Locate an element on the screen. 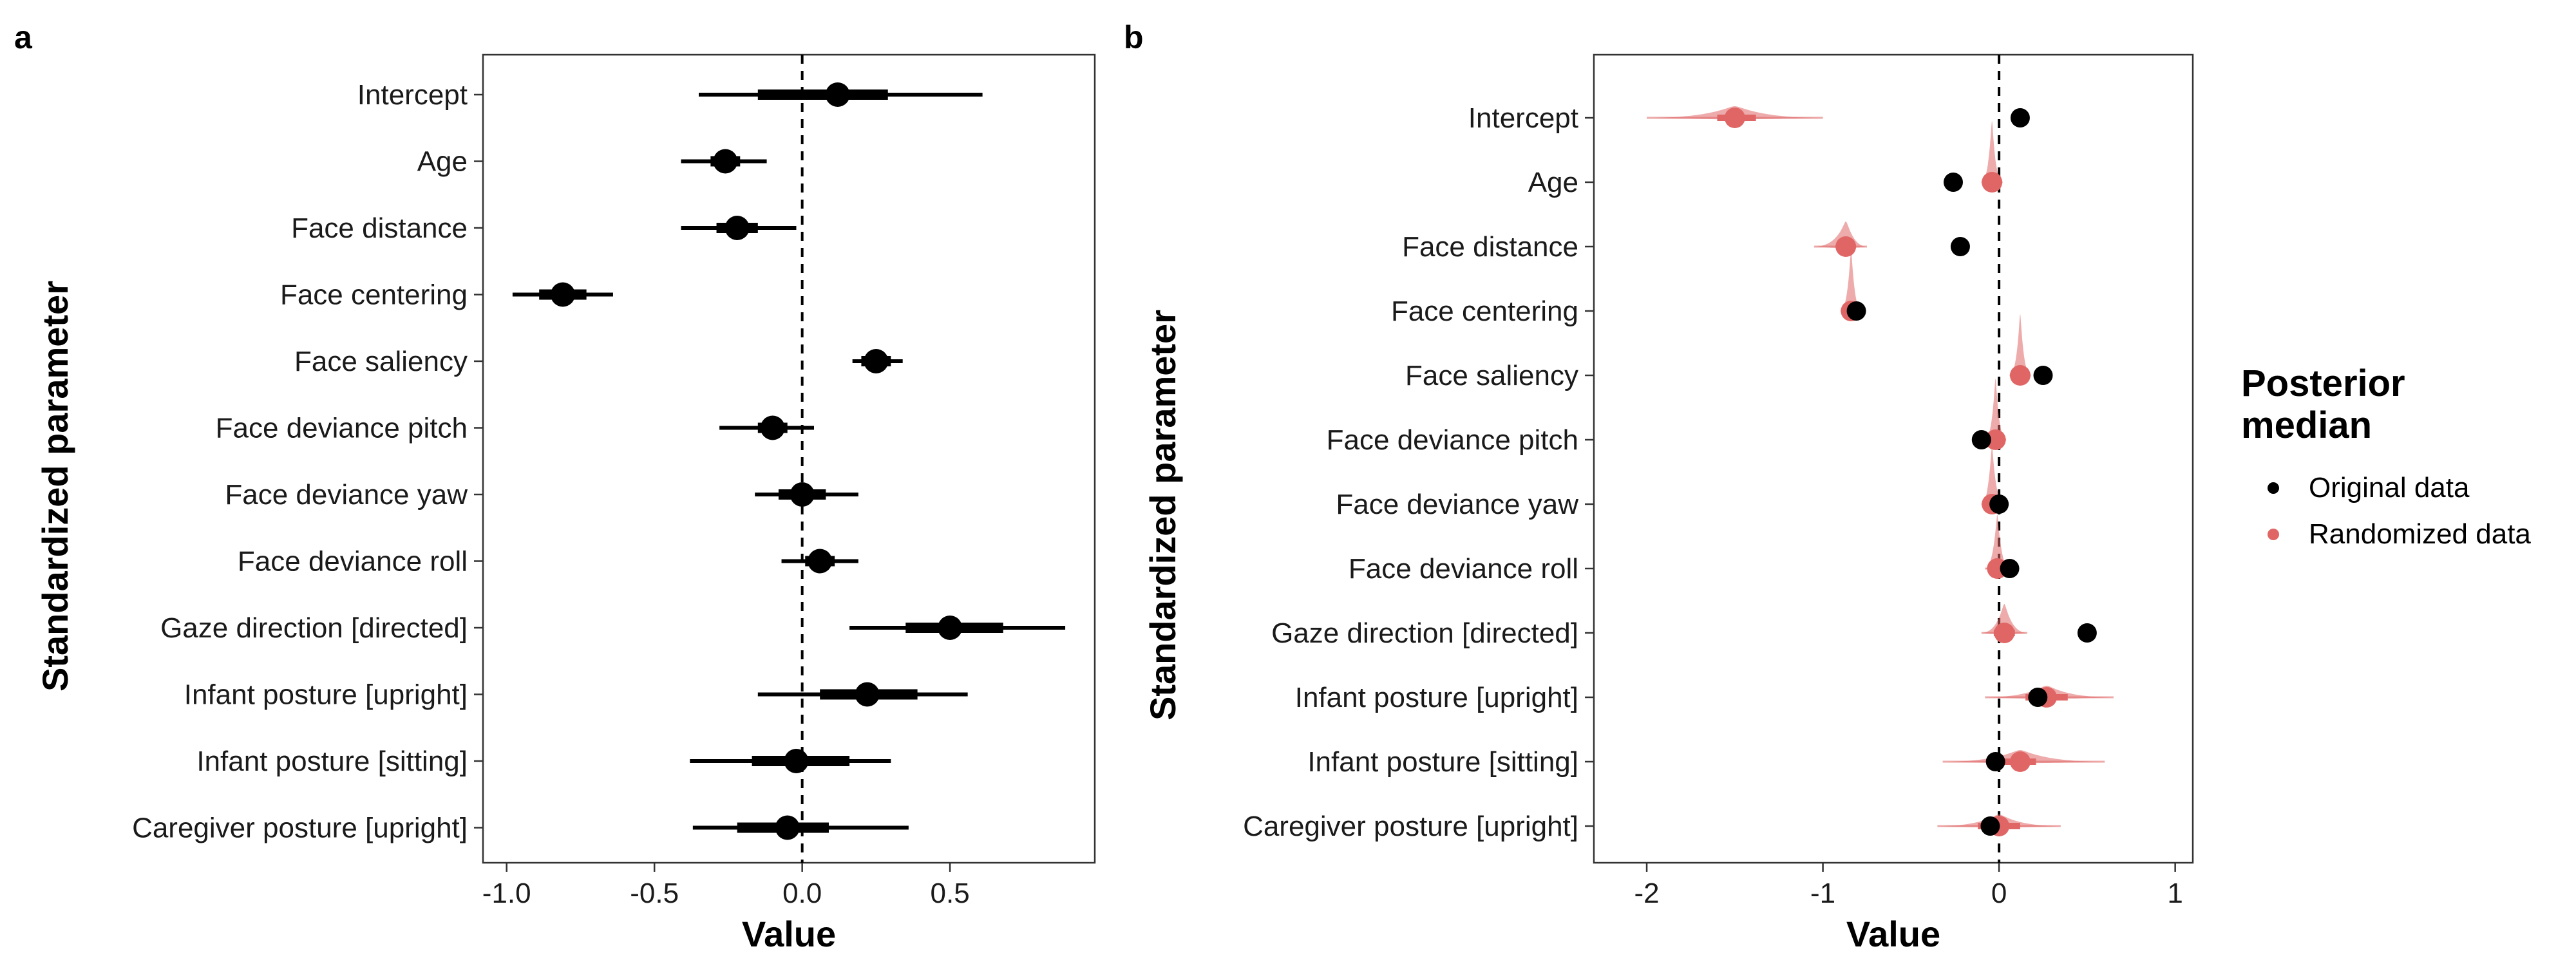 The width and height of the screenshot is (2576, 969). original-median-point-age is located at coordinates (1954, 182).